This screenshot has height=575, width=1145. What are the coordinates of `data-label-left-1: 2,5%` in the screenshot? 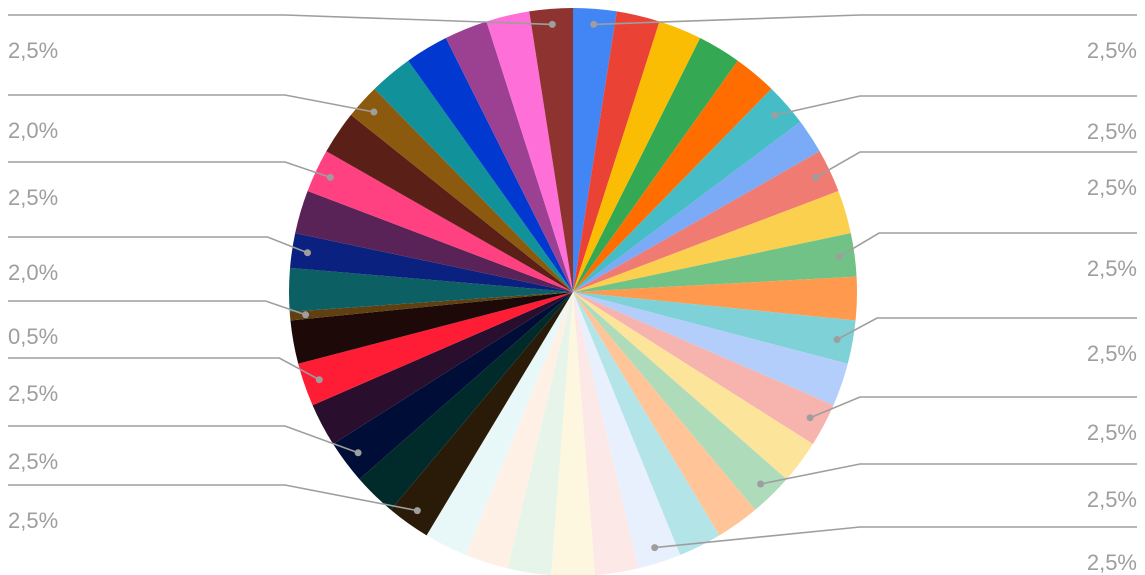 It's located at (33, 50).